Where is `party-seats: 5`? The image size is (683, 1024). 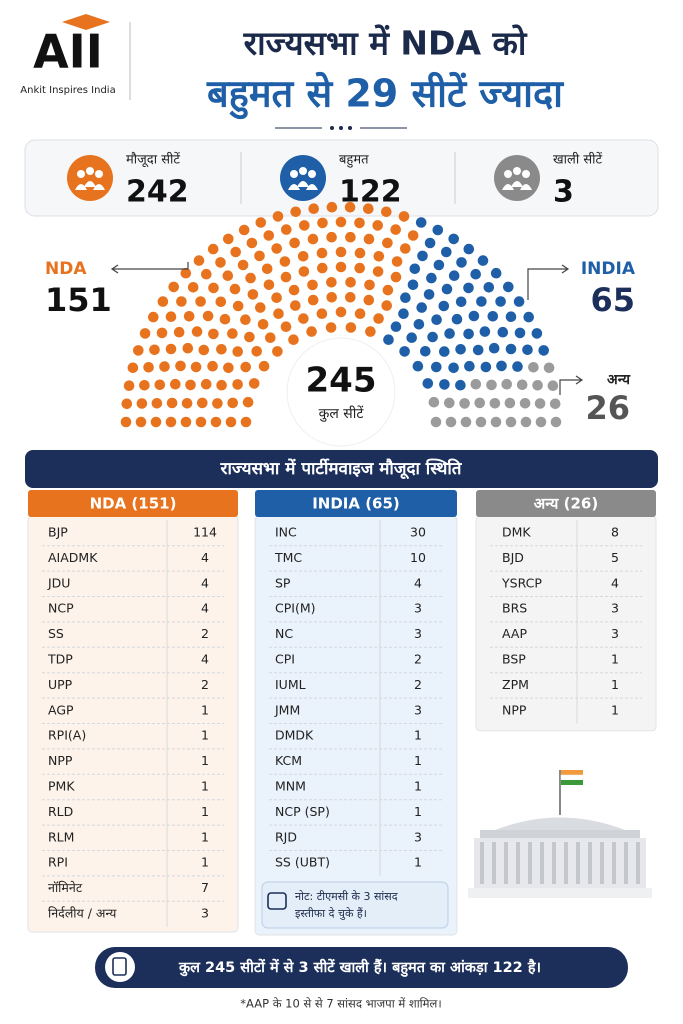
party-seats: 5 is located at coordinates (615, 557).